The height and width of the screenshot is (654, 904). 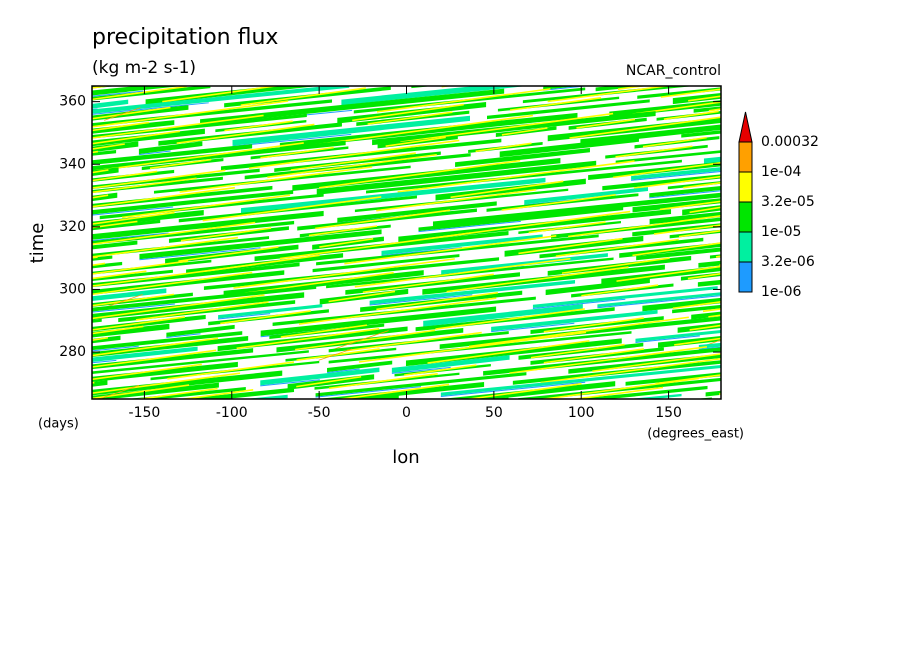 What do you see at coordinates (58, 424) in the screenshot?
I see `y-axis-units: (days)` at bounding box center [58, 424].